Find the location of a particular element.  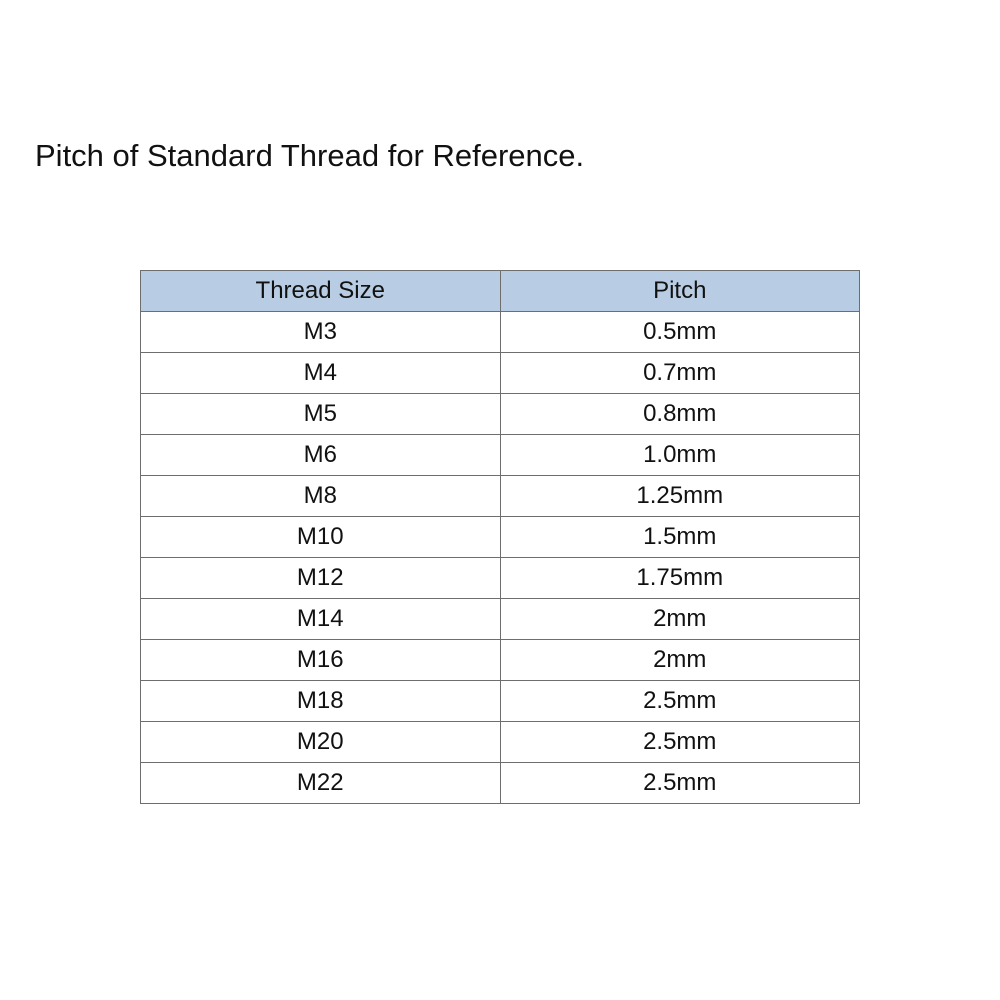

table-row: M12 1.75mm is located at coordinates (500, 578).